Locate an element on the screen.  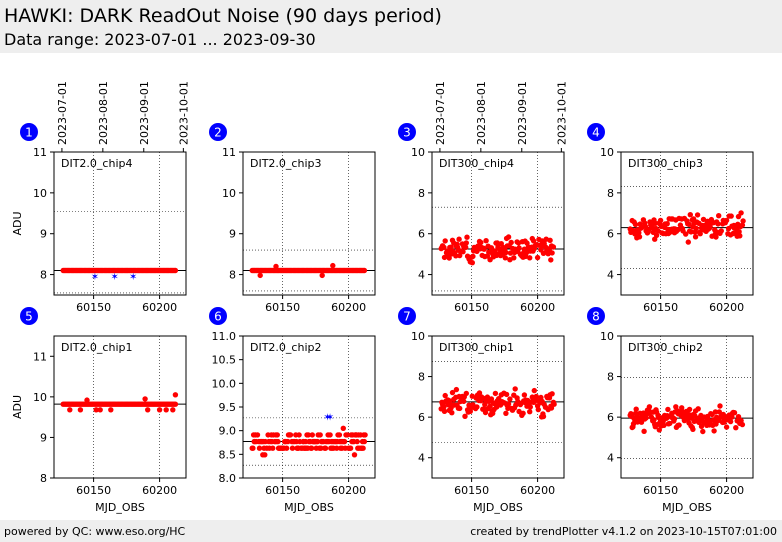
panel-index: 7 is located at coordinates (407, 317).